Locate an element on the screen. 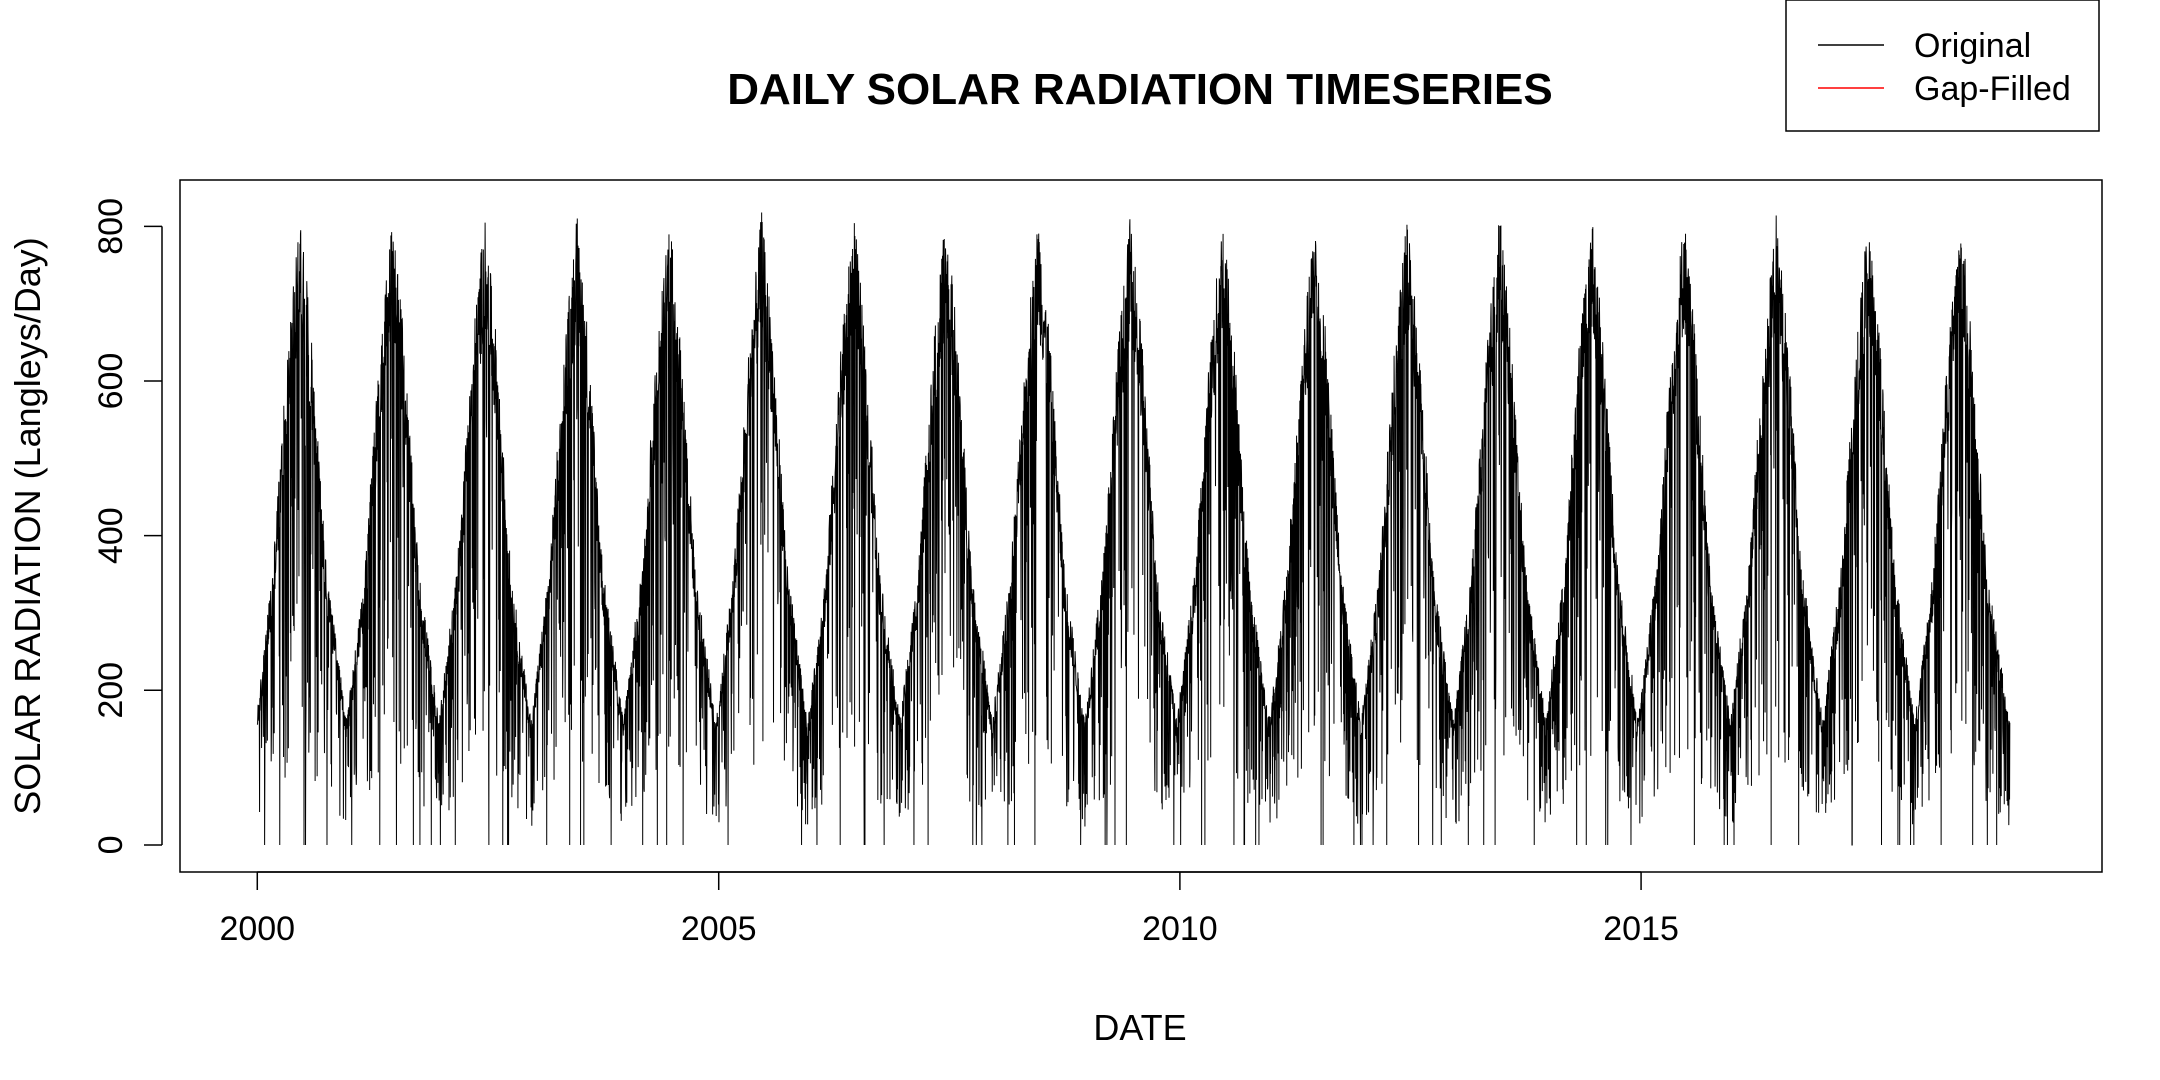  legend-label-original: Original is located at coordinates (1972, 46).